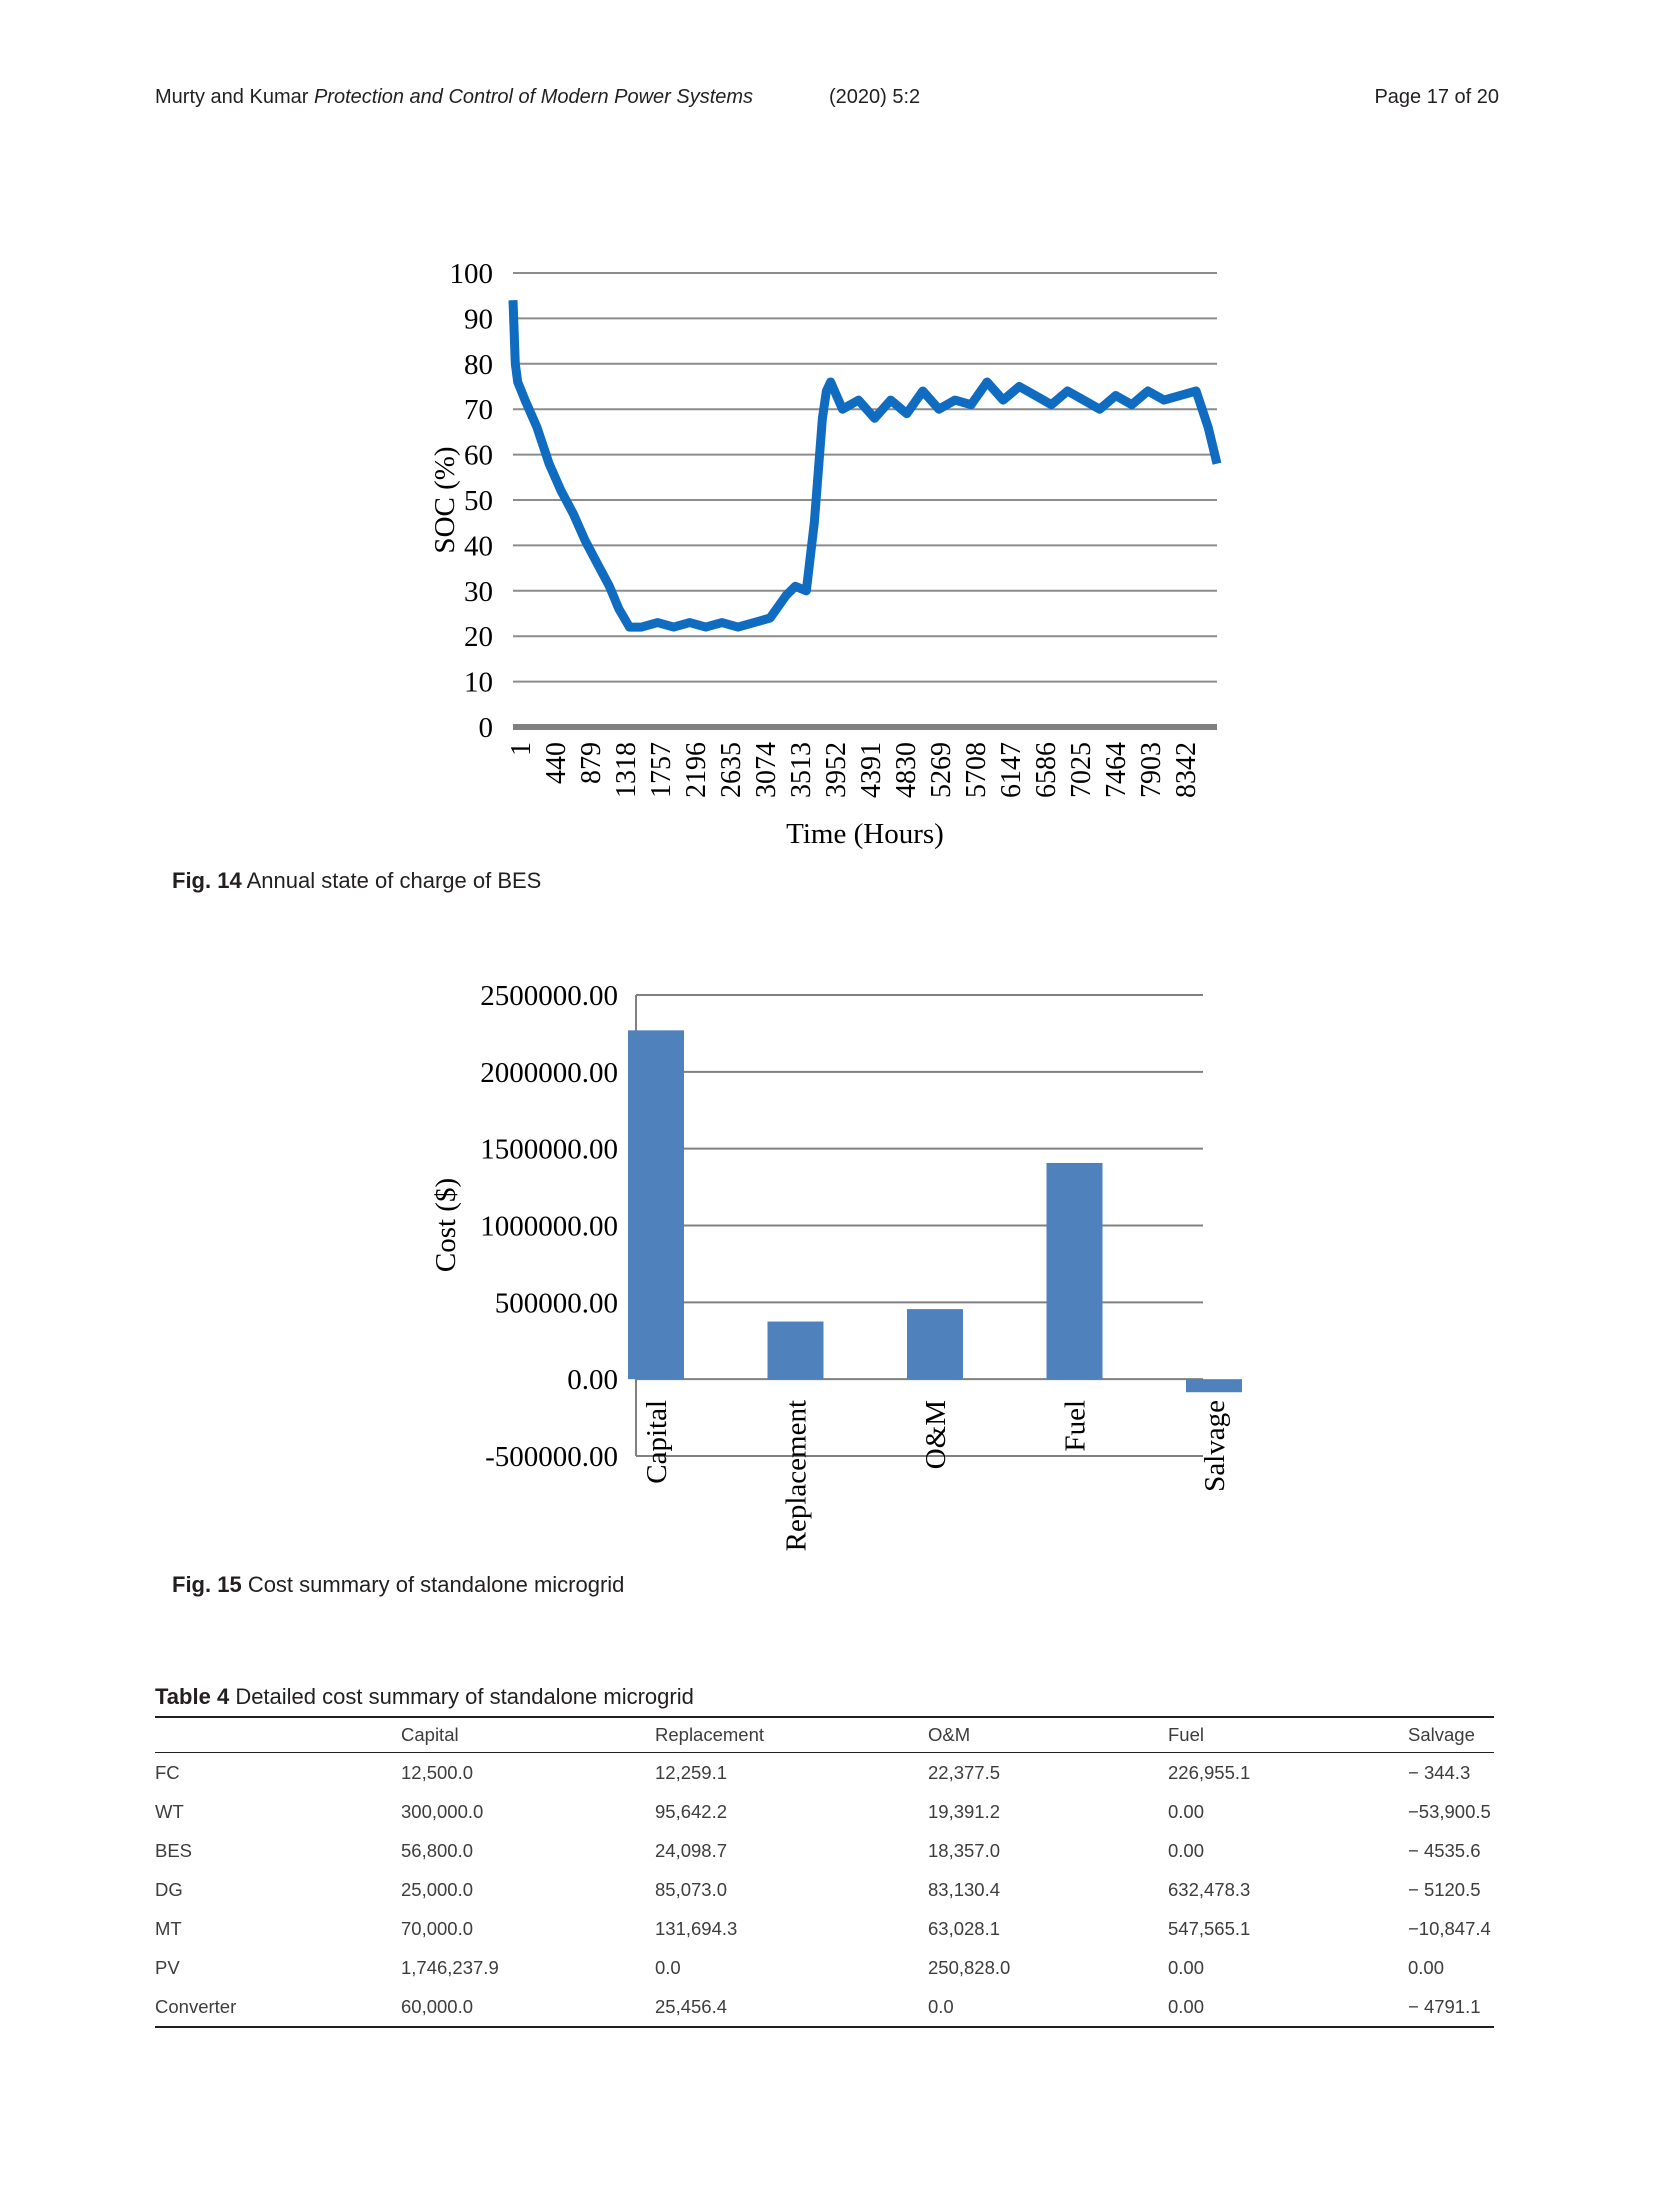  Describe the element at coordinates (478, 319) in the screenshot. I see `y-tick-label: 90` at that location.